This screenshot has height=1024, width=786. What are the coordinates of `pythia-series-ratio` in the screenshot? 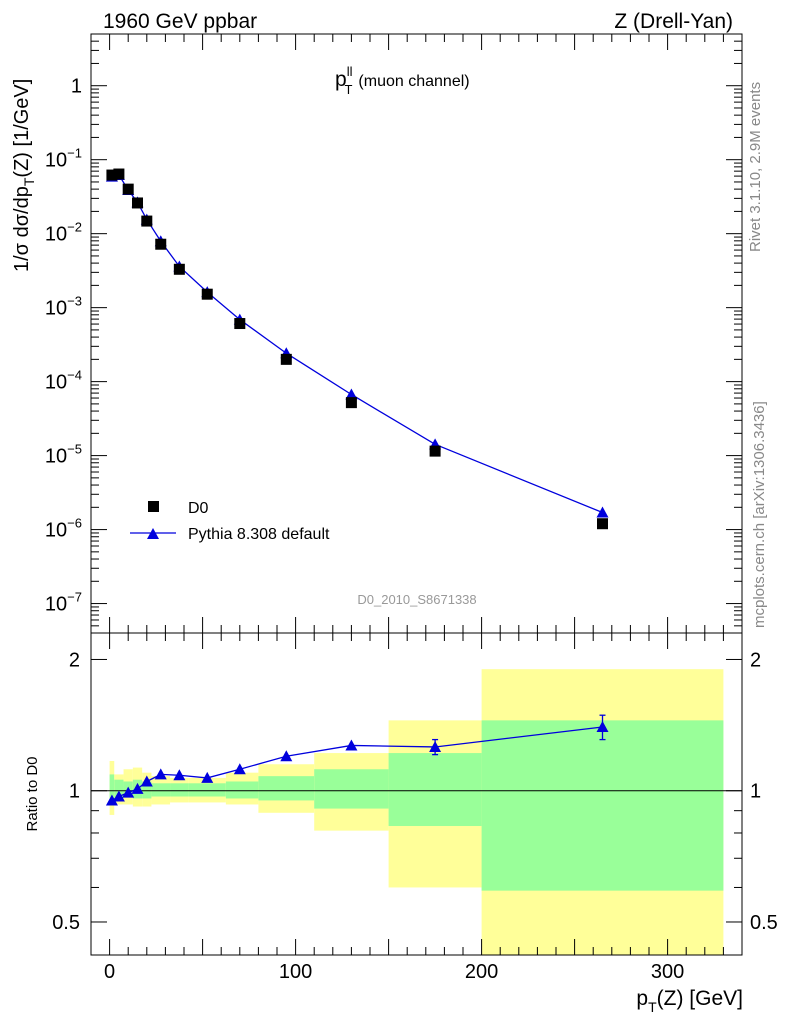 It's located at (357, 760).